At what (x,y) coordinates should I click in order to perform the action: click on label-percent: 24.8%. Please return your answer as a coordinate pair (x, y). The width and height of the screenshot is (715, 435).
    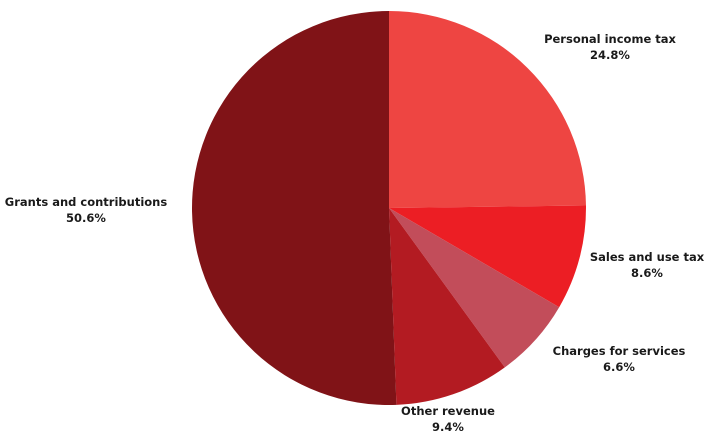
    Looking at the image, I should click on (610, 55).